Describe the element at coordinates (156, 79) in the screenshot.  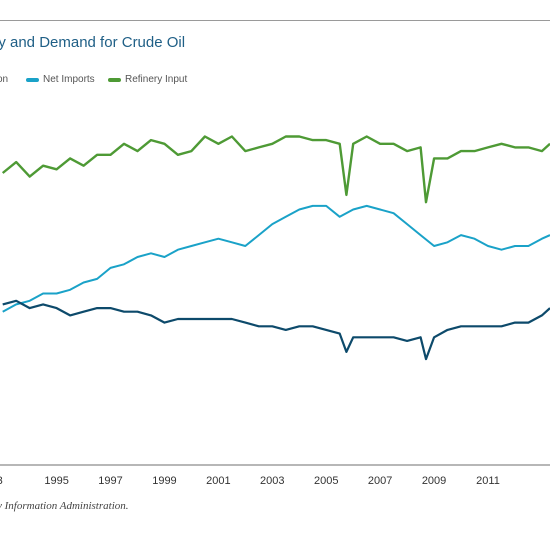
I see `legend-label-refinery-input: Refinery Input` at that location.